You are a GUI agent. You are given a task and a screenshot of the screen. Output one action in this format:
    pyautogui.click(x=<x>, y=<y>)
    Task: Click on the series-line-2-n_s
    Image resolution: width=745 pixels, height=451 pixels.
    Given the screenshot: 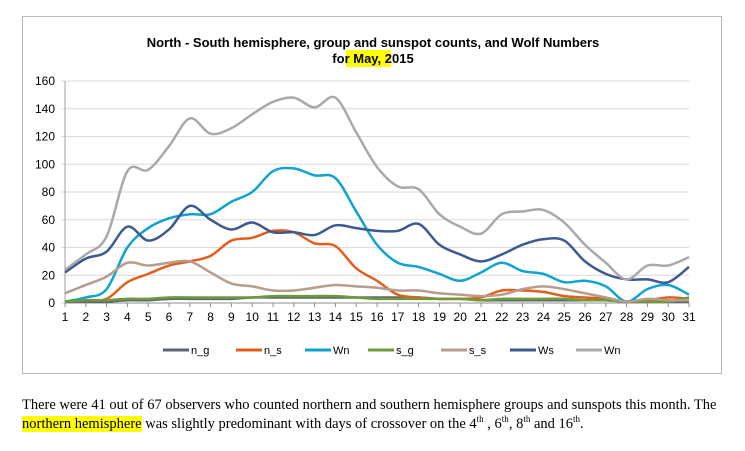 What is the action you would take?
    pyautogui.click(x=377, y=266)
    